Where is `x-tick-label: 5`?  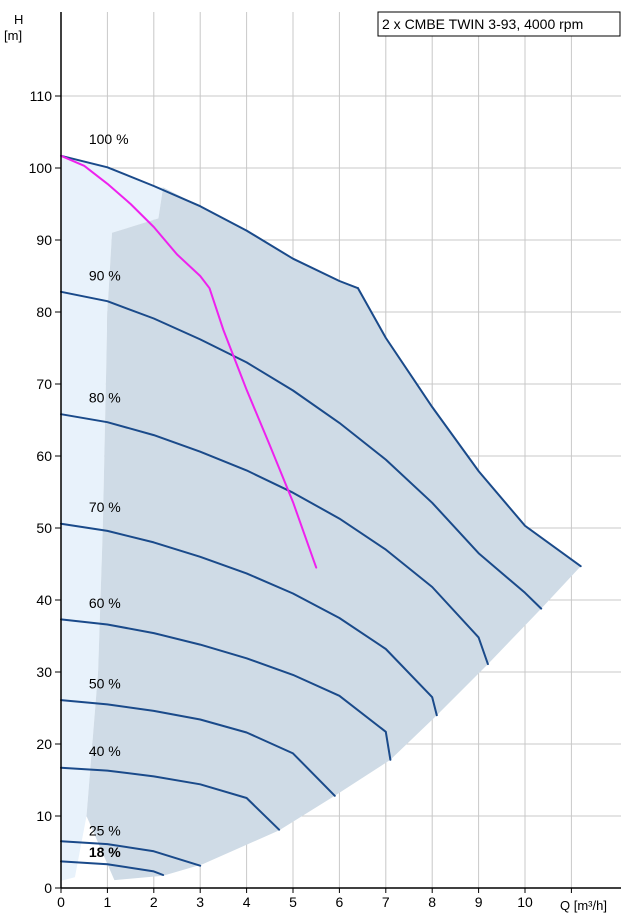
x-tick-label: 5 is located at coordinates (293, 902).